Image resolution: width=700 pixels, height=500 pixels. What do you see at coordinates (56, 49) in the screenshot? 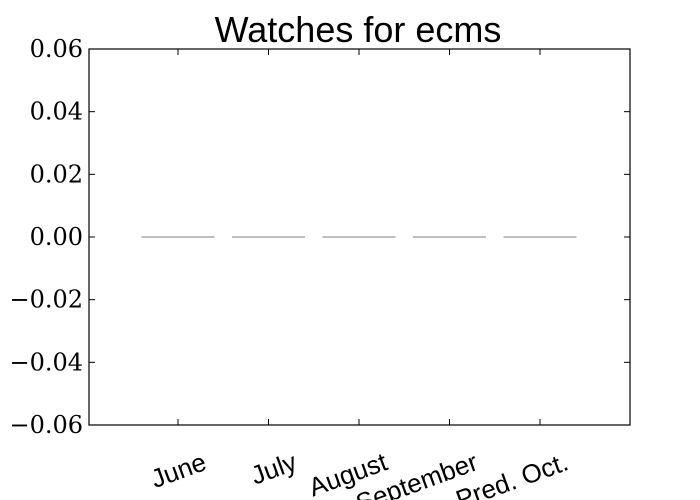
I see `y-tick-label: 0.06` at bounding box center [56, 49].